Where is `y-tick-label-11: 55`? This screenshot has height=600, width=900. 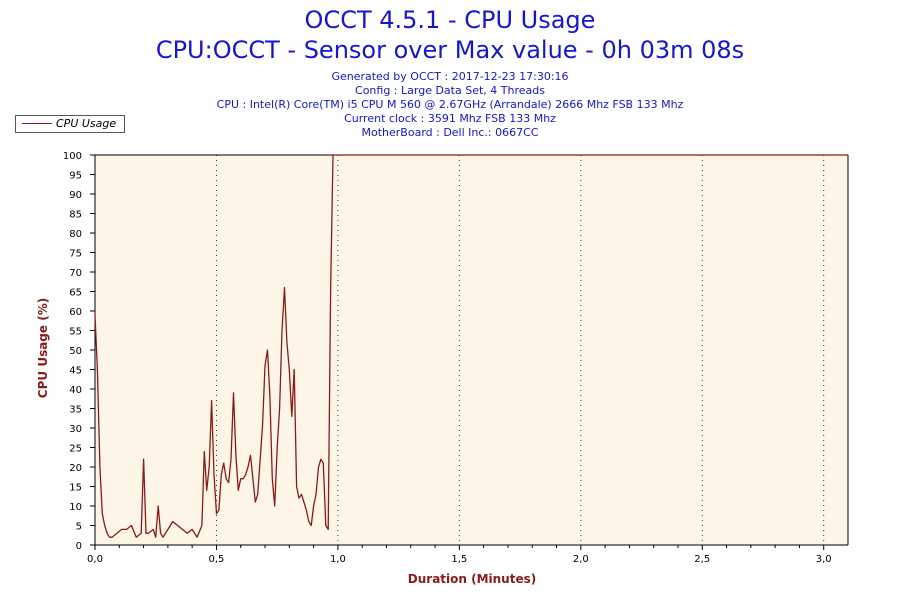
y-tick-label-11: 55 is located at coordinates (75, 332).